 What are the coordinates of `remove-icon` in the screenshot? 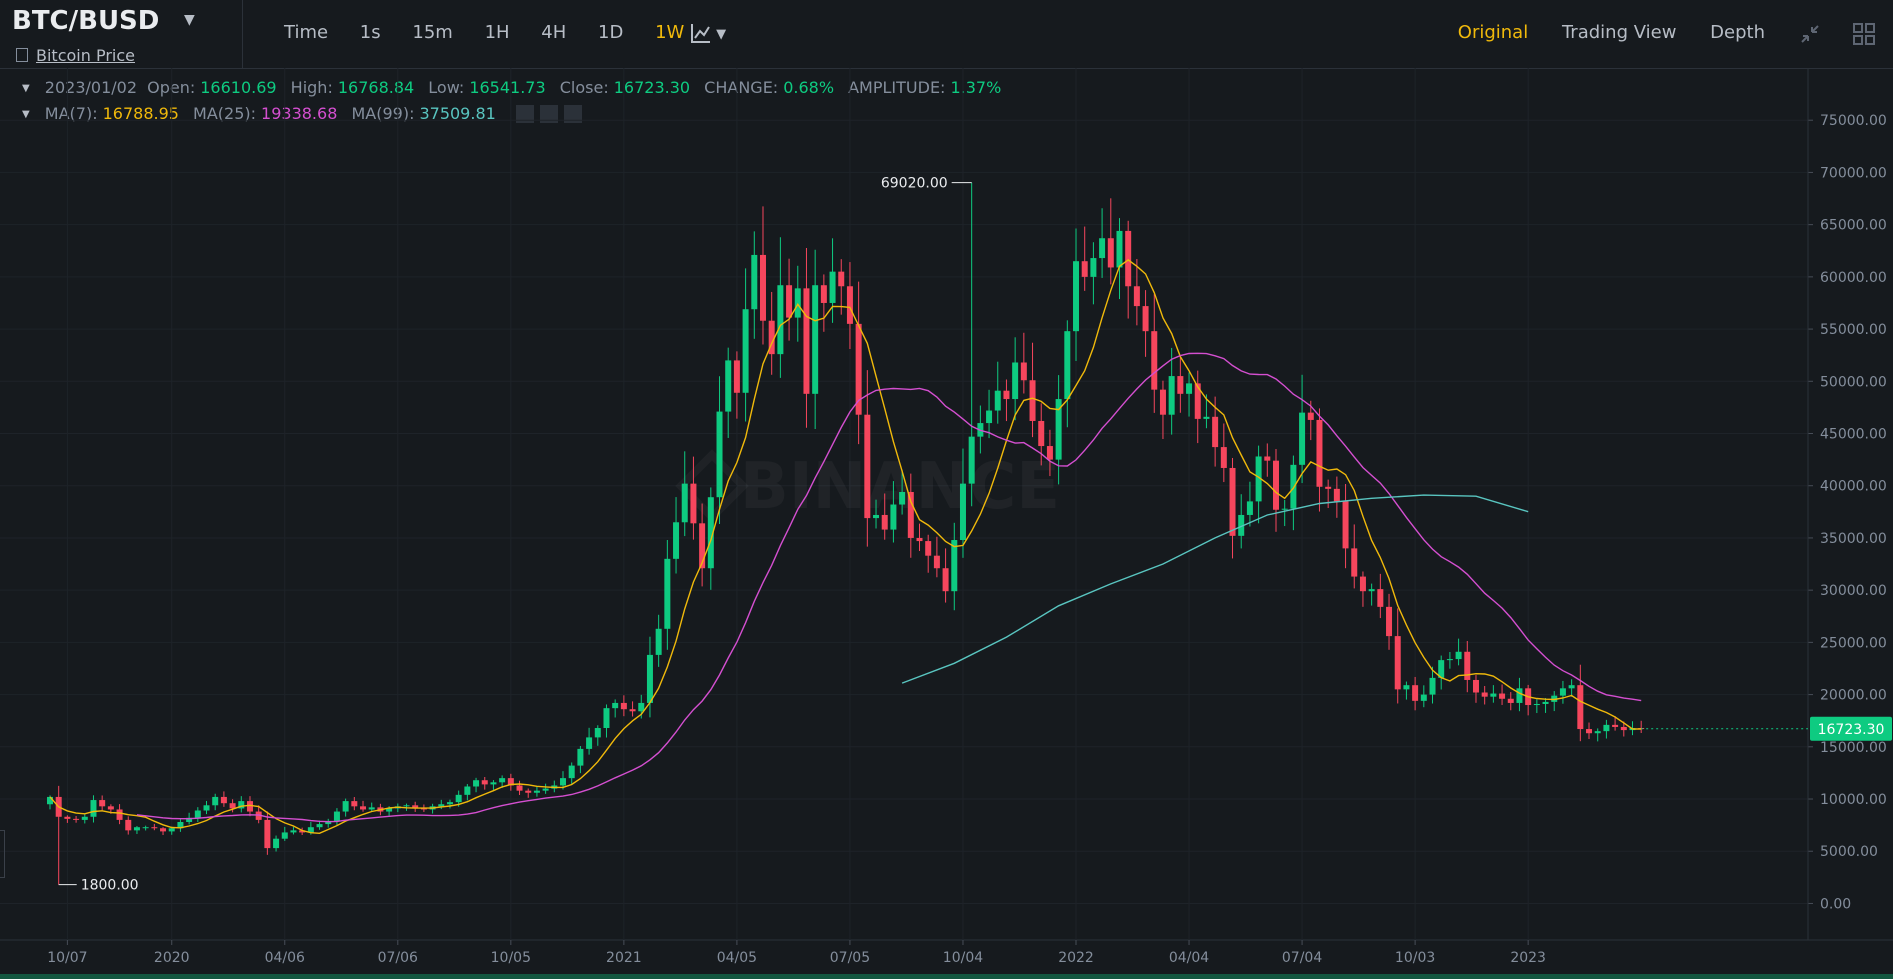 It's located at (572, 114).